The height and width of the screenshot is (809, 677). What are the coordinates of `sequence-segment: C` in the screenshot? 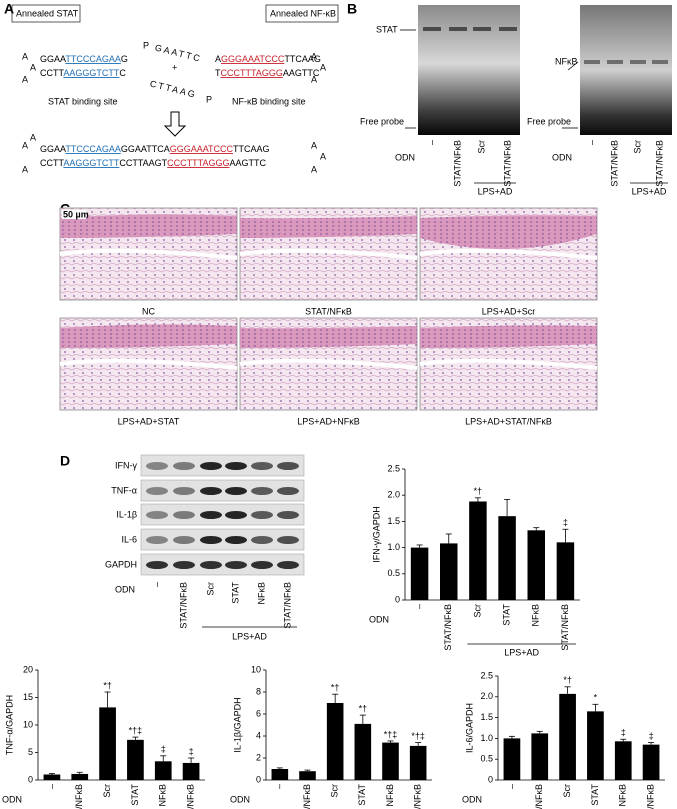 It's located at (122, 73).